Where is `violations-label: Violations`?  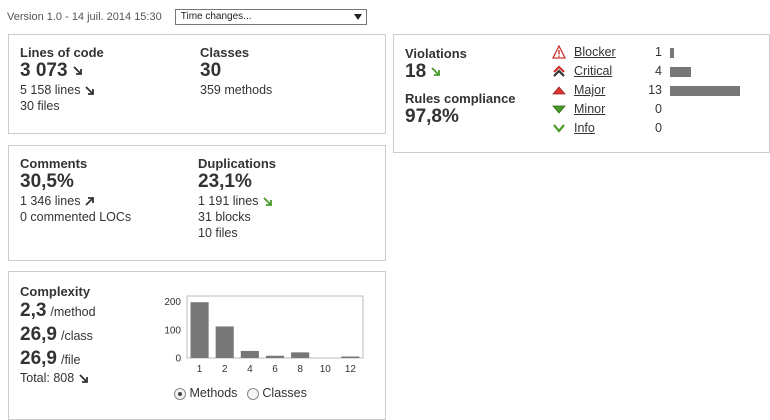
violations-label: Violations is located at coordinates (436, 53).